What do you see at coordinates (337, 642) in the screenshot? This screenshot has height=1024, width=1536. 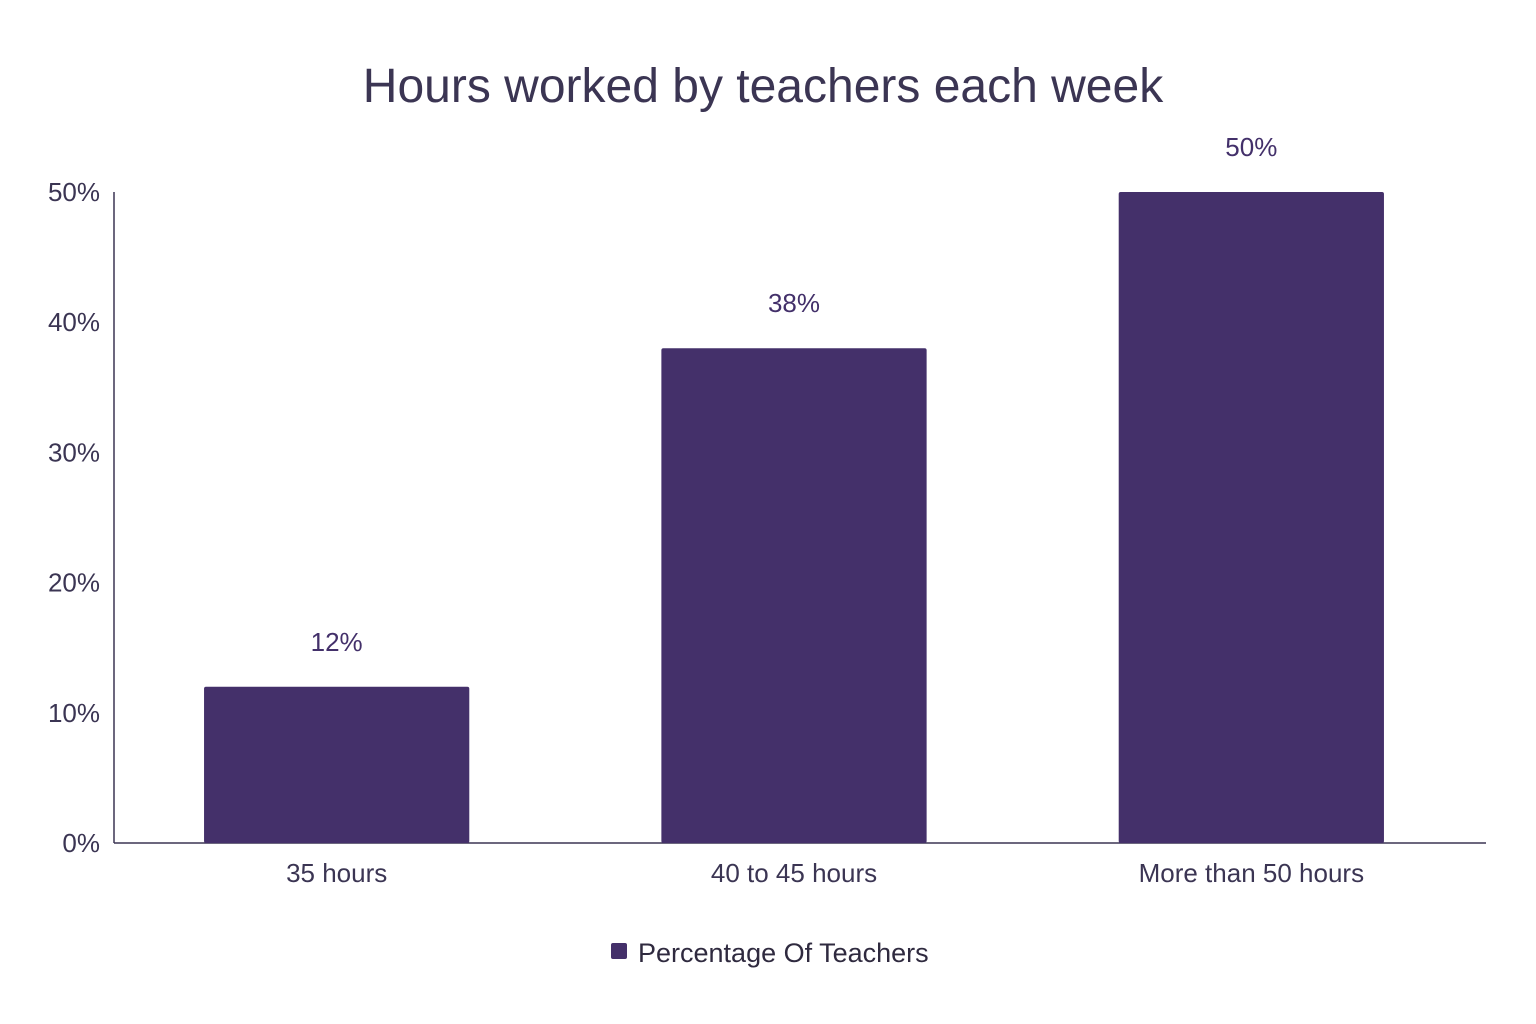 I see `bar-value-label: 12%` at bounding box center [337, 642].